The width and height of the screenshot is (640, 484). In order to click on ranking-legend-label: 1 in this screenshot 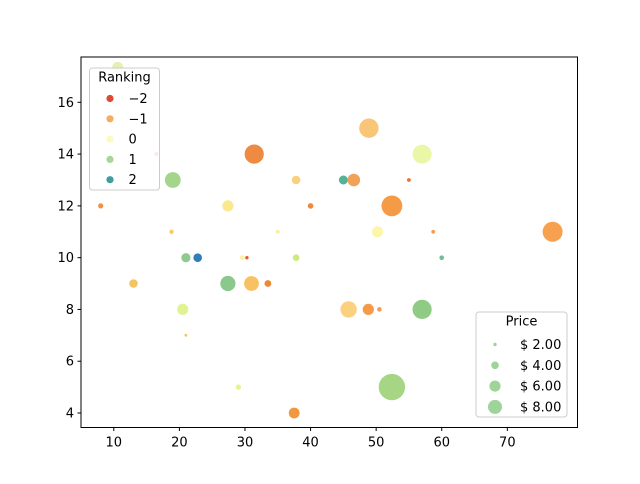, I will do `click(133, 160)`.